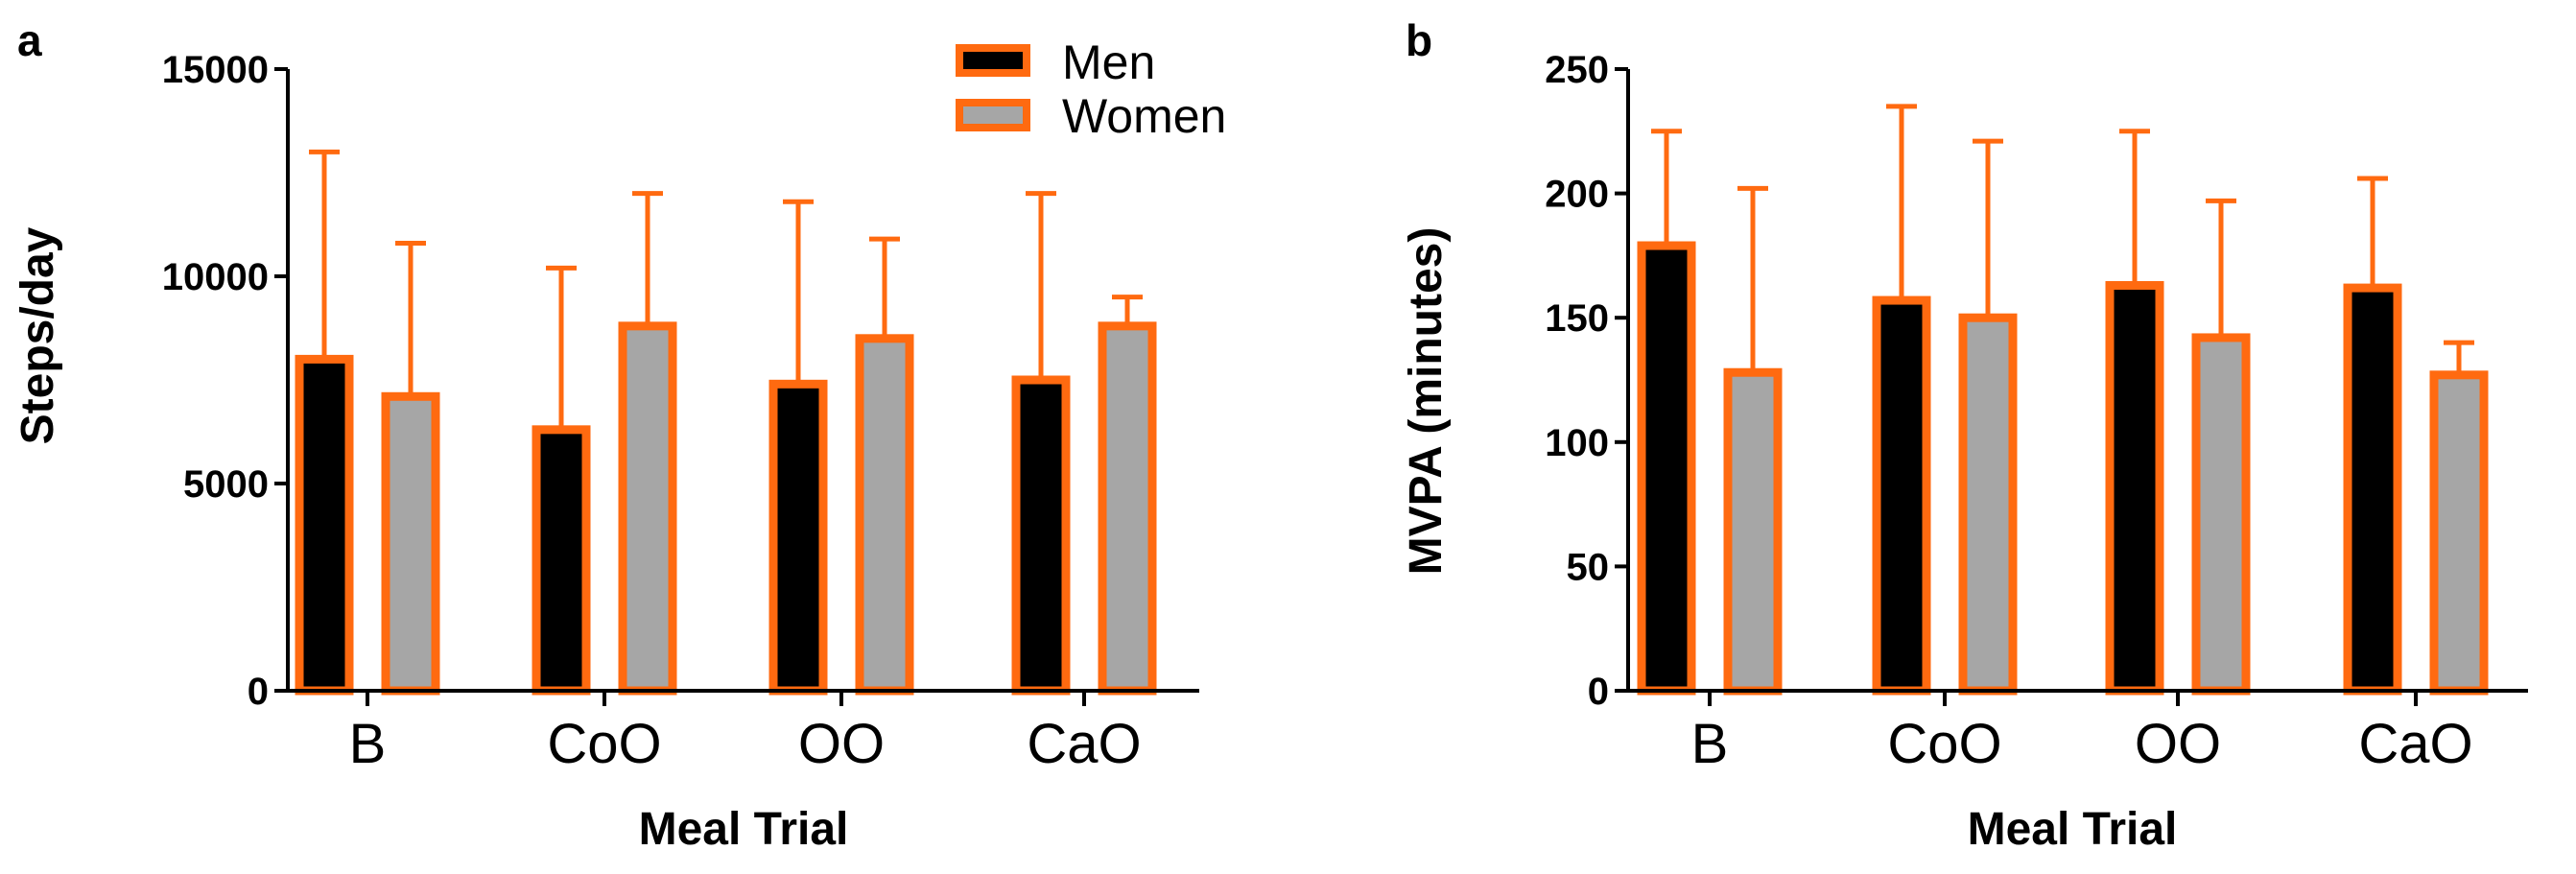  Describe the element at coordinates (993, 60) in the screenshot. I see `legend-swatch-men` at that location.